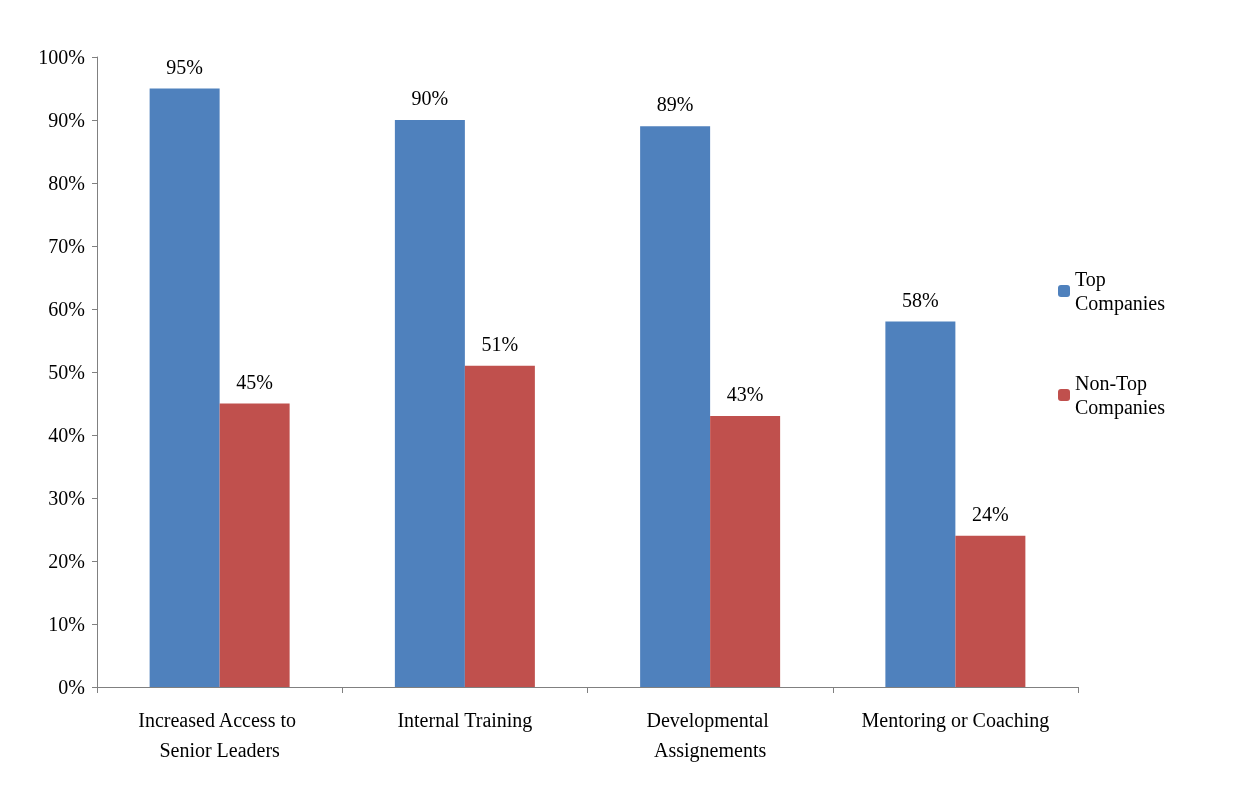 This screenshot has width=1255, height=800. What do you see at coordinates (61, 57) in the screenshot?
I see `y-tick-label: 100%` at bounding box center [61, 57].